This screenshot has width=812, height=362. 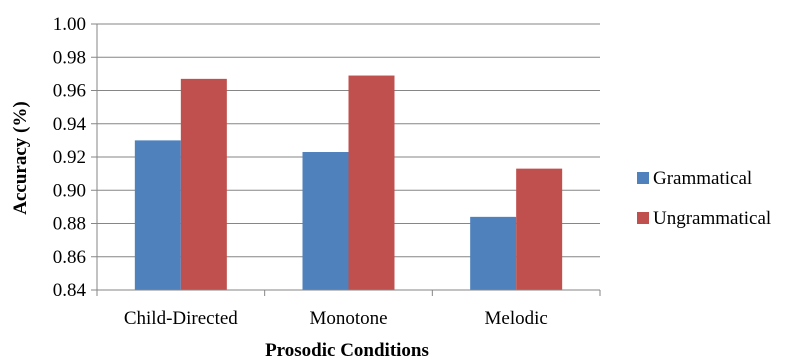 I want to click on y-axis-title: Accuracy (%), so click(x=20, y=157).